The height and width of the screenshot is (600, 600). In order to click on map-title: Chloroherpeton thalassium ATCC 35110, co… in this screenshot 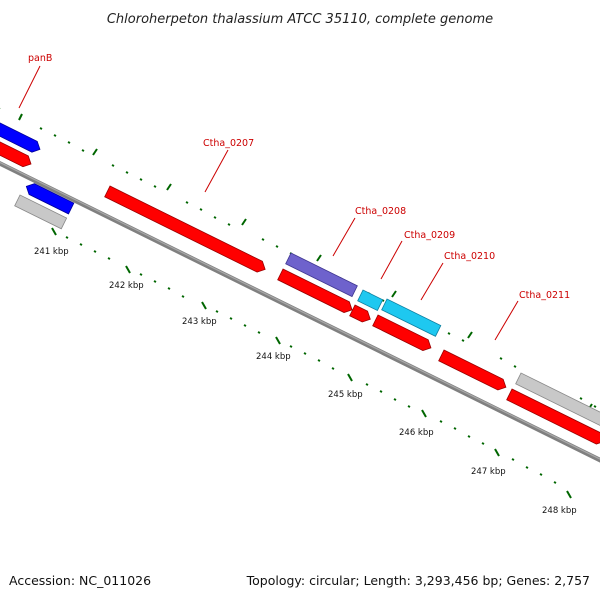, I will do `click(300, 19)`.